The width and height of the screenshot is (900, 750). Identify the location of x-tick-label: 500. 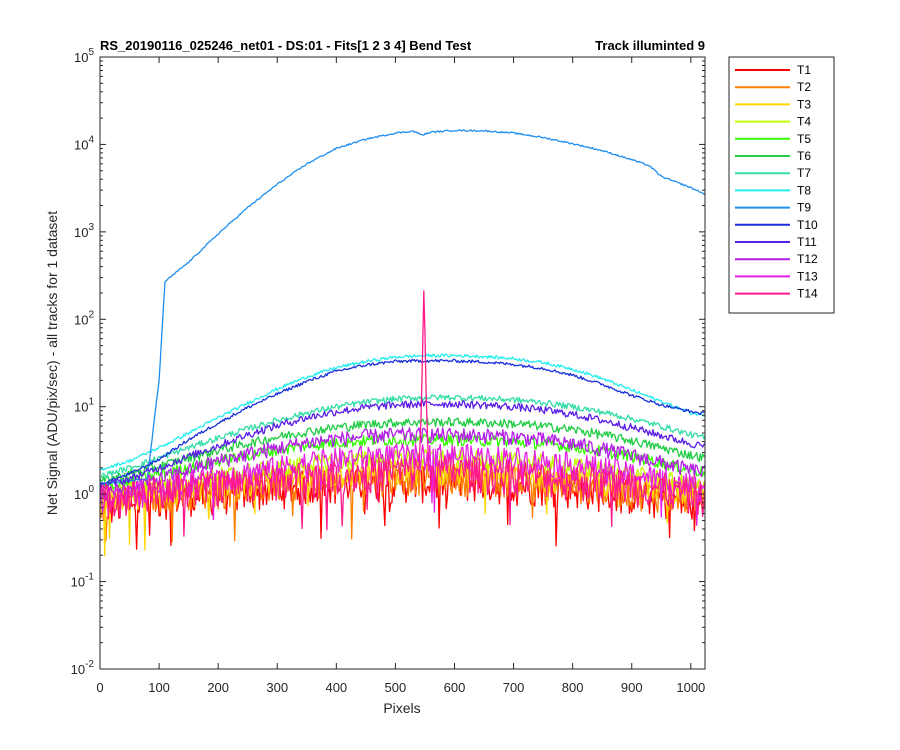
(396, 687).